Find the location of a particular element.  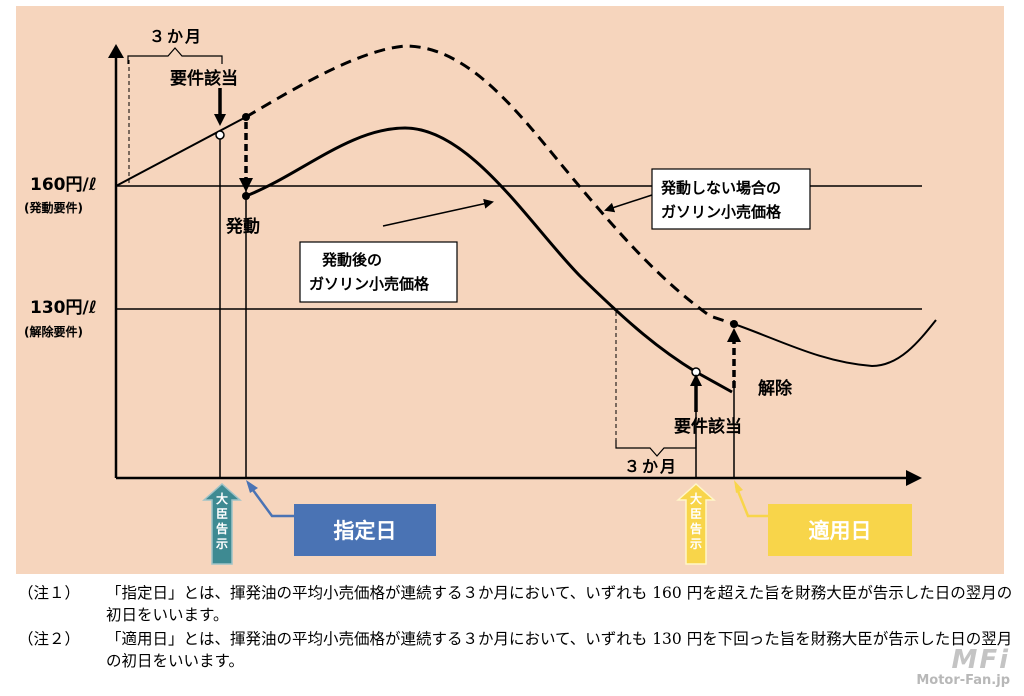

arrow-requirement-left-head is located at coordinates (220, 120).